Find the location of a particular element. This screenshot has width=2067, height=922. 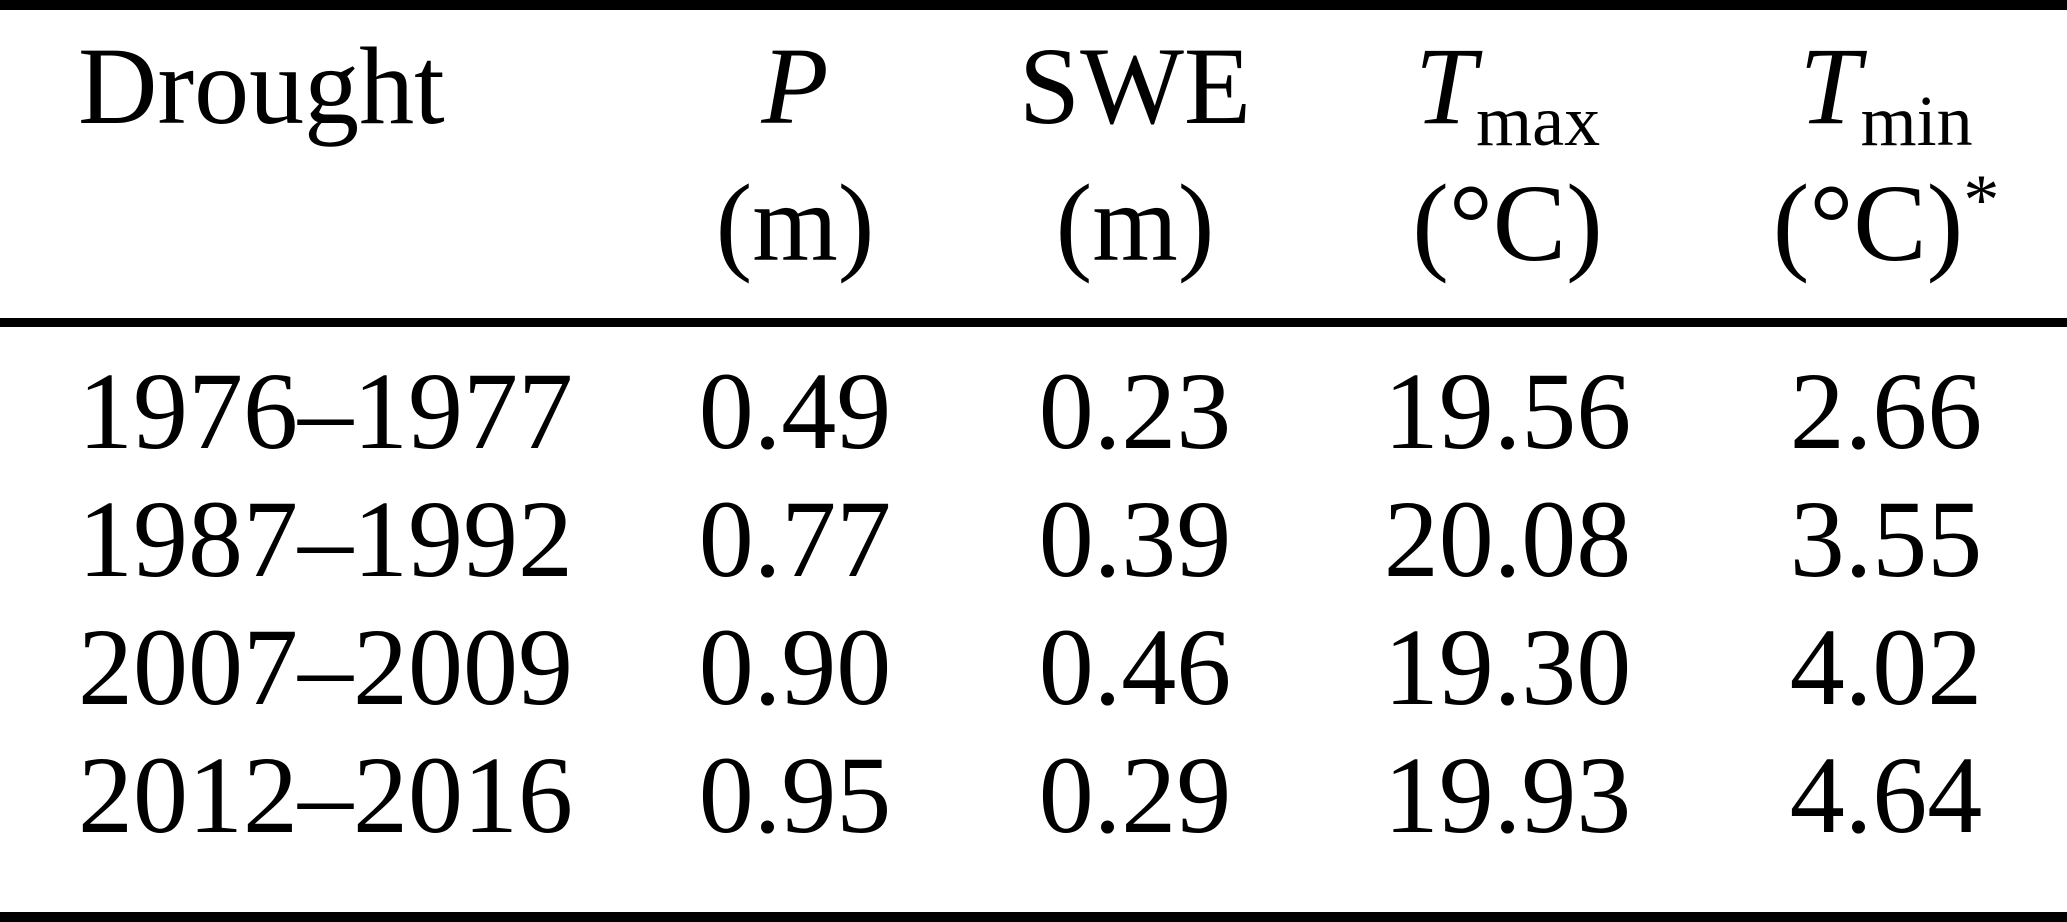

column-name: SWE is located at coordinates (1135, 86).